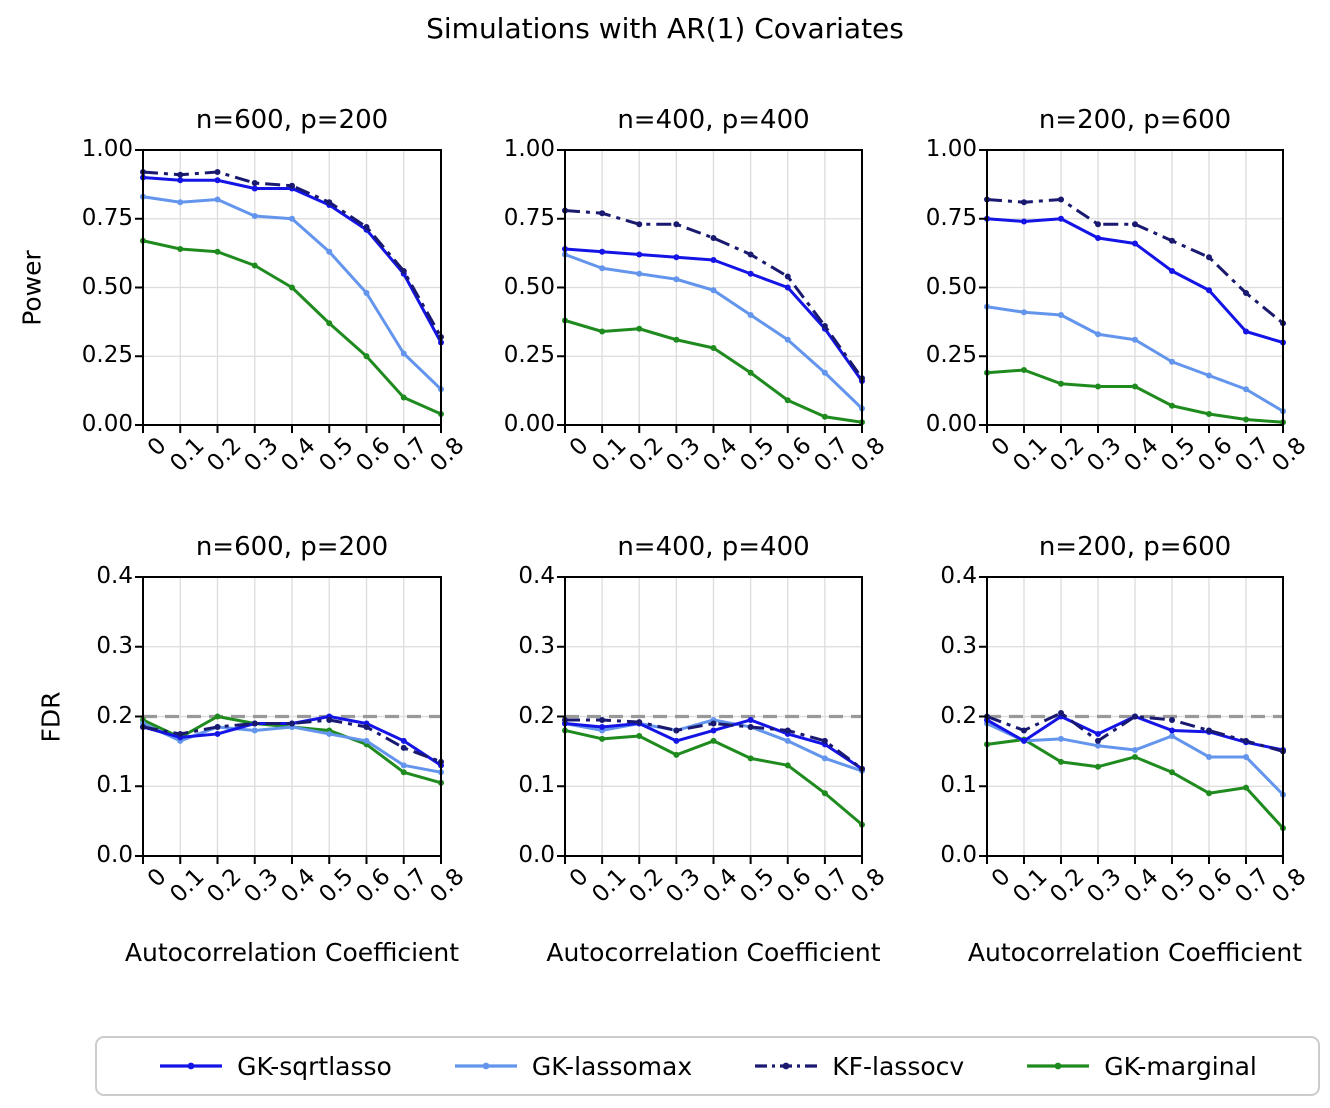 The image size is (1330, 1108). Describe the element at coordinates (958, 855) in the screenshot. I see `y-tick-label: 0.0` at that location.